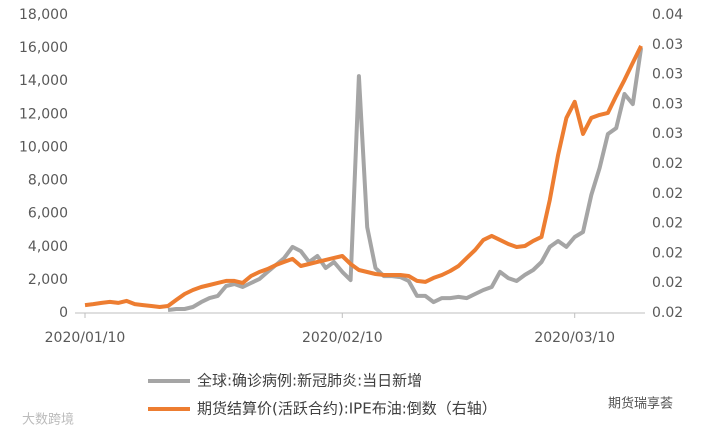 This screenshot has height=436, width=706. What do you see at coordinates (43, 15) in the screenshot?
I see `y-tick-label: 18,000` at bounding box center [43, 15].